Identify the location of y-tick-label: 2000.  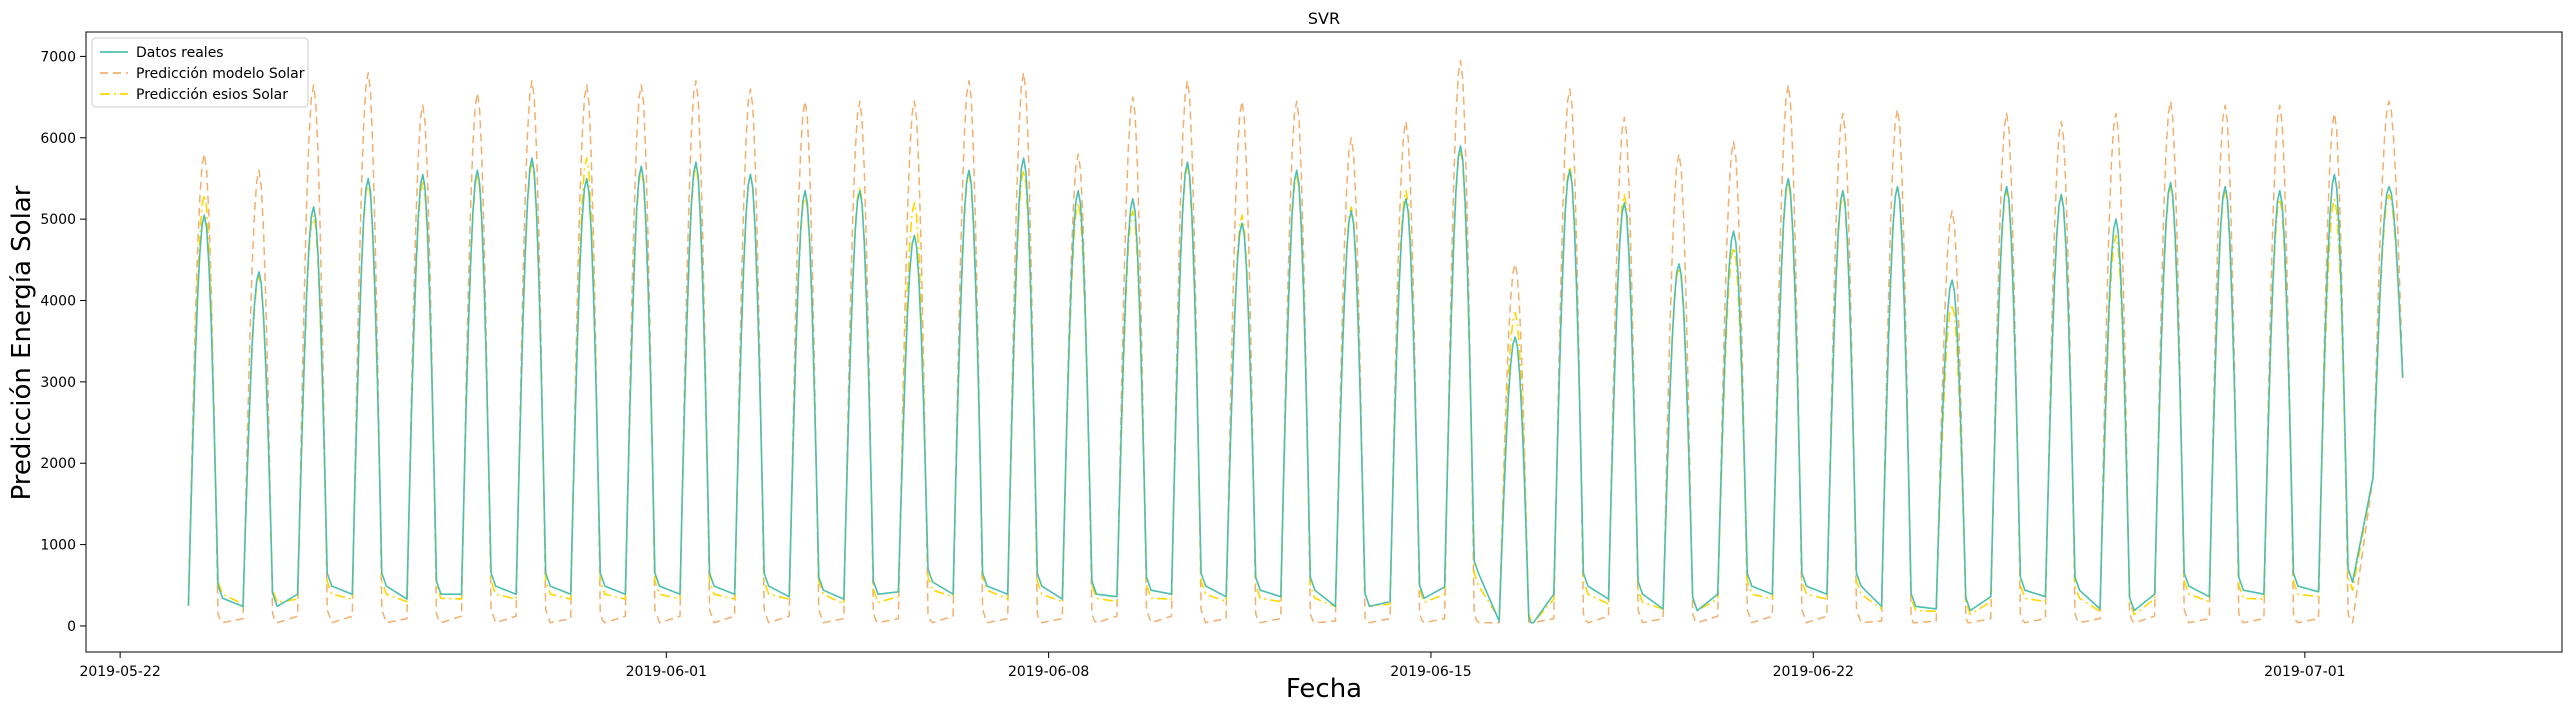
(58, 464).